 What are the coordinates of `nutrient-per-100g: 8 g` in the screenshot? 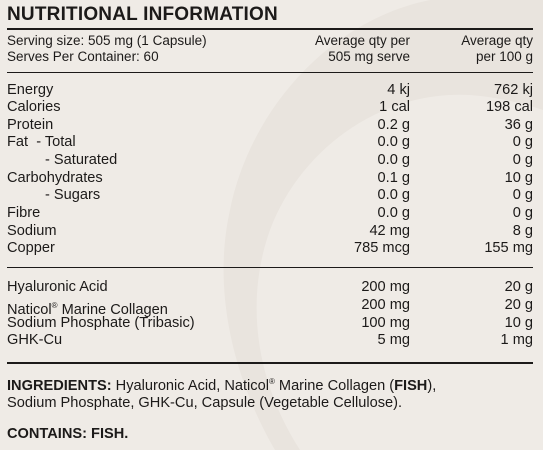 It's located at (522, 231).